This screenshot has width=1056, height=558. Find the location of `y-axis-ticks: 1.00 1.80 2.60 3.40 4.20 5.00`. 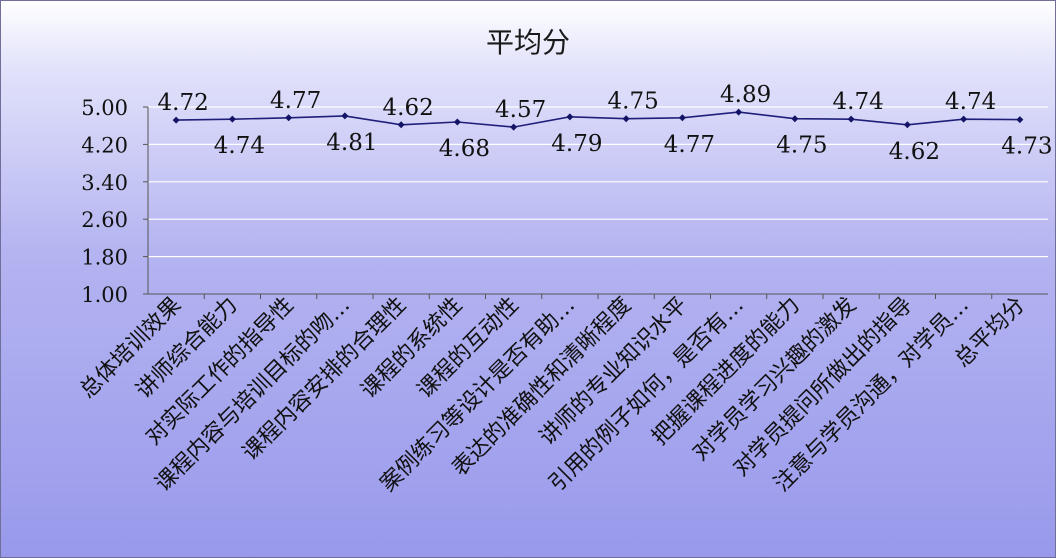

y-axis-ticks: 1.00 1.80 2.60 3.40 4.20 5.00 is located at coordinates (104, 201).